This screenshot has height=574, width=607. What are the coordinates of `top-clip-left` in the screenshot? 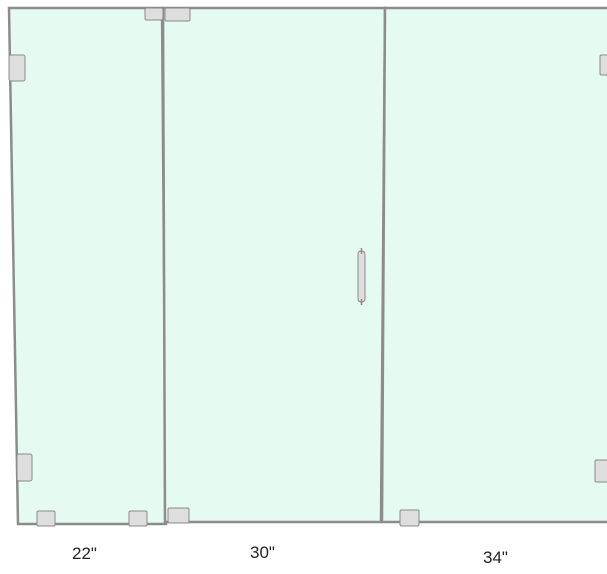 It's located at (154, 14).